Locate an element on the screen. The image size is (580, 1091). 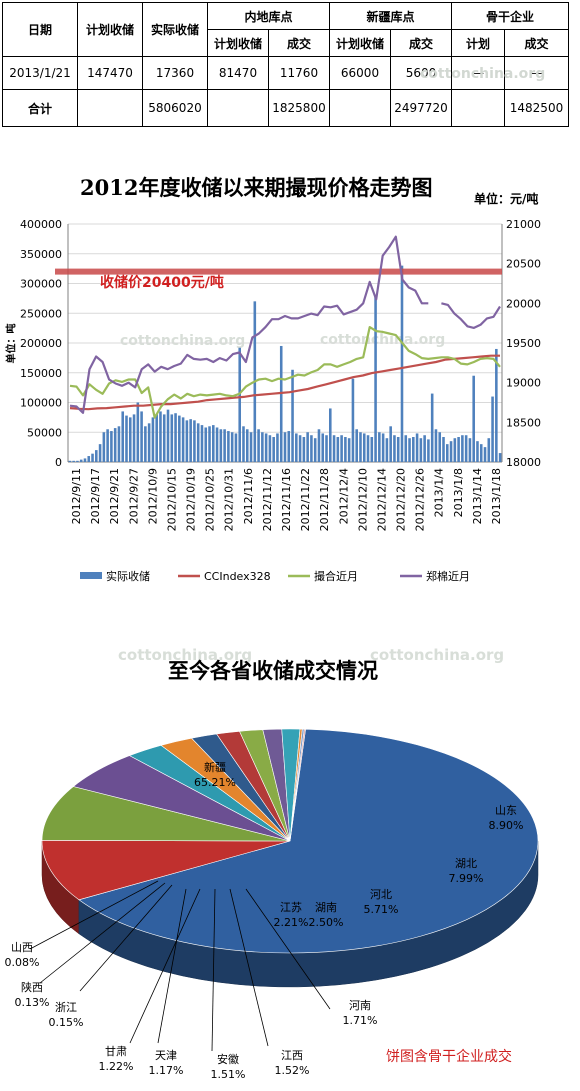
y-tick-label: 350000 is located at coordinates (41, 254).